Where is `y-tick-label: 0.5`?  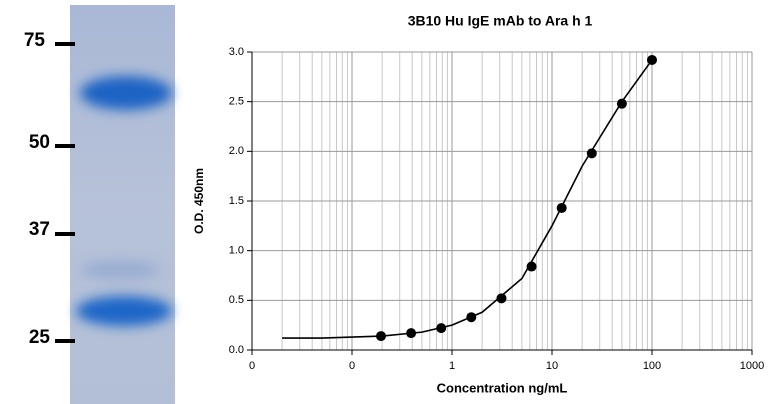
y-tick-label: 0.5 is located at coordinates (236, 300).